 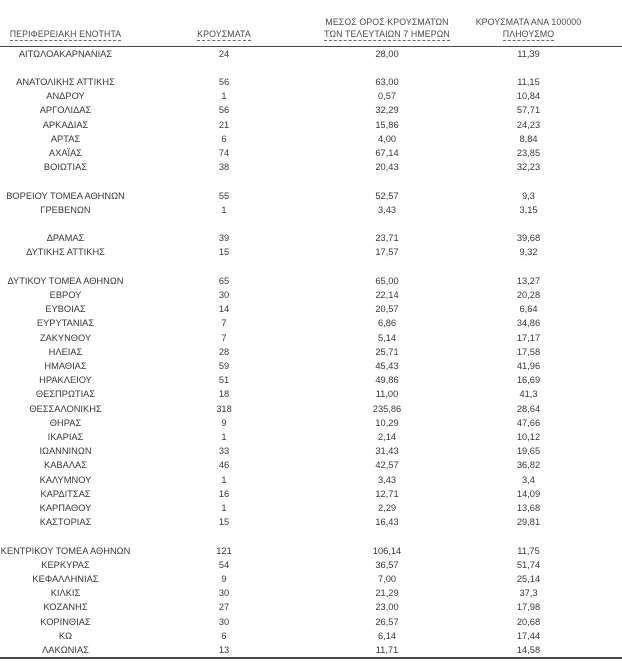 What do you see at coordinates (387, 21) in the screenshot?
I see `header-avg7-line1: ΜΕΣΟΣ ΟΡΟΣ ΚΡΟΥΣΜΑΤΩΝ` at bounding box center [387, 21].